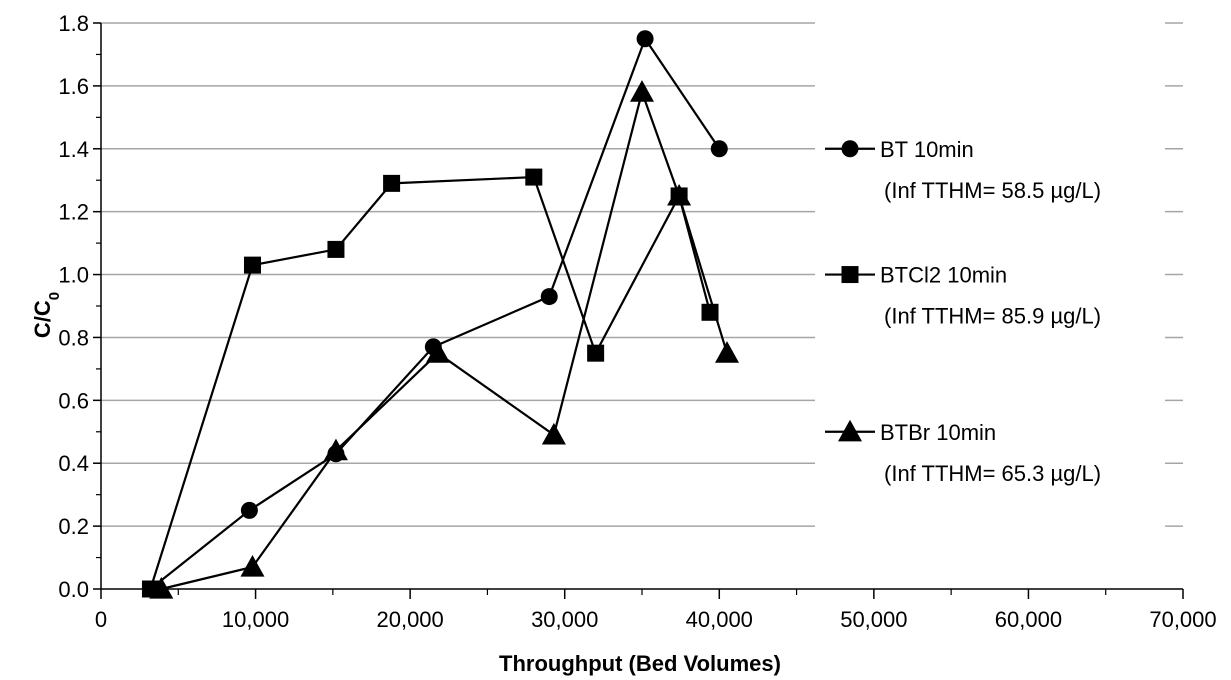  What do you see at coordinates (943, 275) in the screenshot?
I see `legend-label: BTCl2 10min` at bounding box center [943, 275].